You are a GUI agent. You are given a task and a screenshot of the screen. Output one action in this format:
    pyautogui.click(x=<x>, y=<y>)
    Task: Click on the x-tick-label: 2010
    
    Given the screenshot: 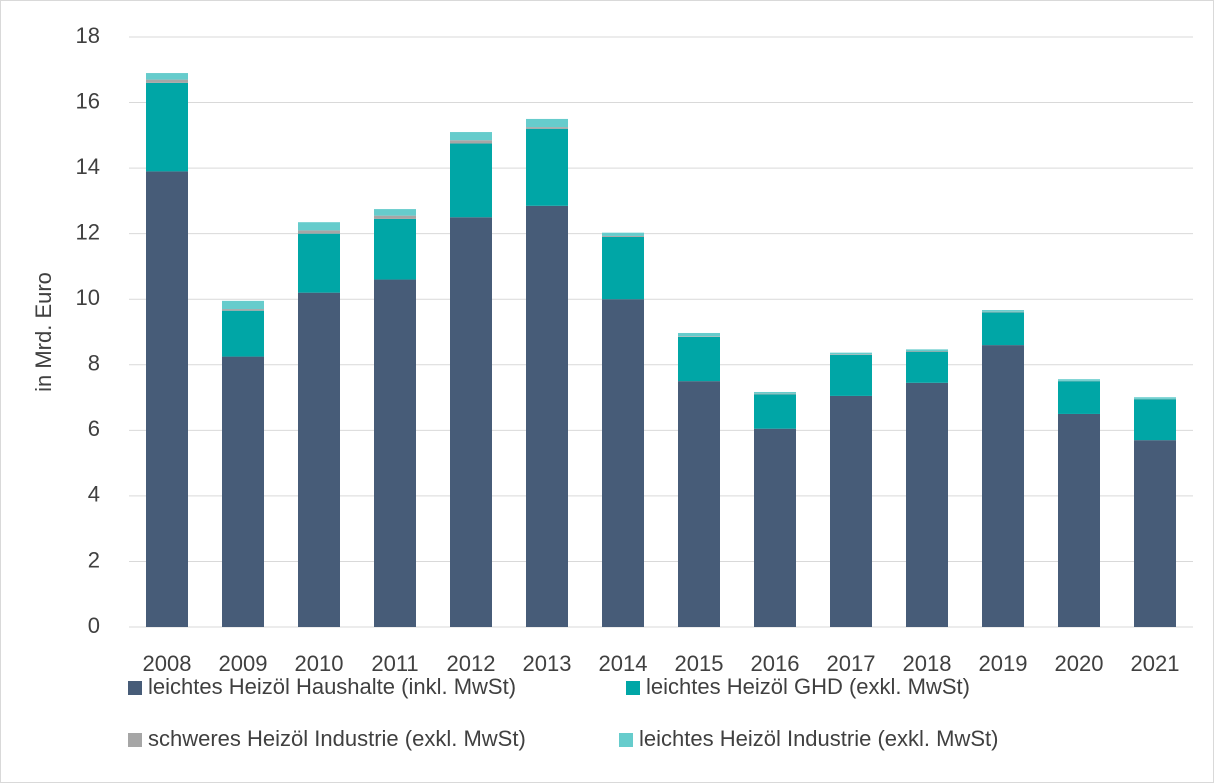 What is the action you would take?
    pyautogui.click(x=319, y=663)
    